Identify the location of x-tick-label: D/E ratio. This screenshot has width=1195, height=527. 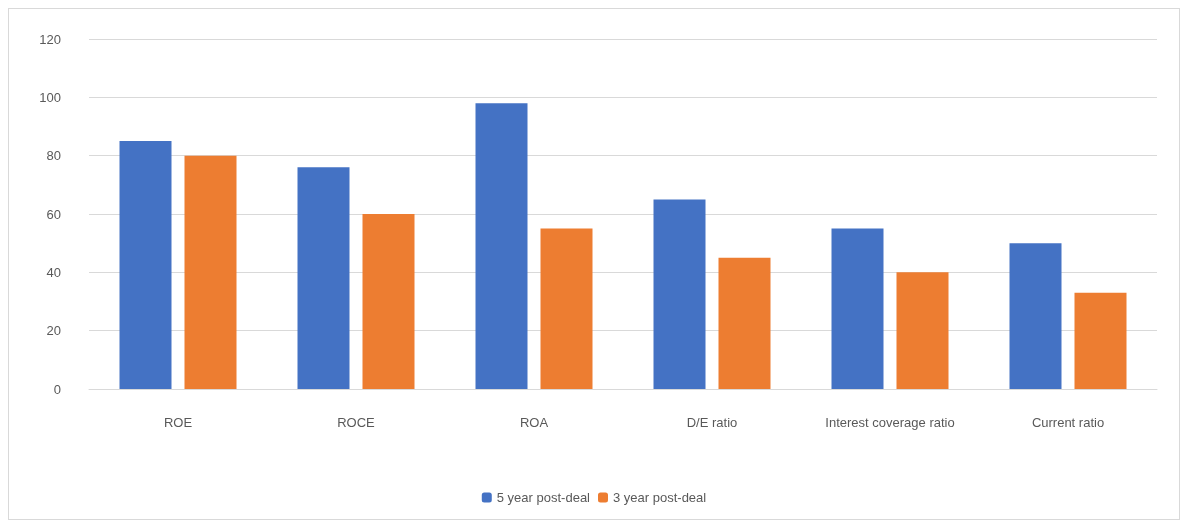
(712, 422).